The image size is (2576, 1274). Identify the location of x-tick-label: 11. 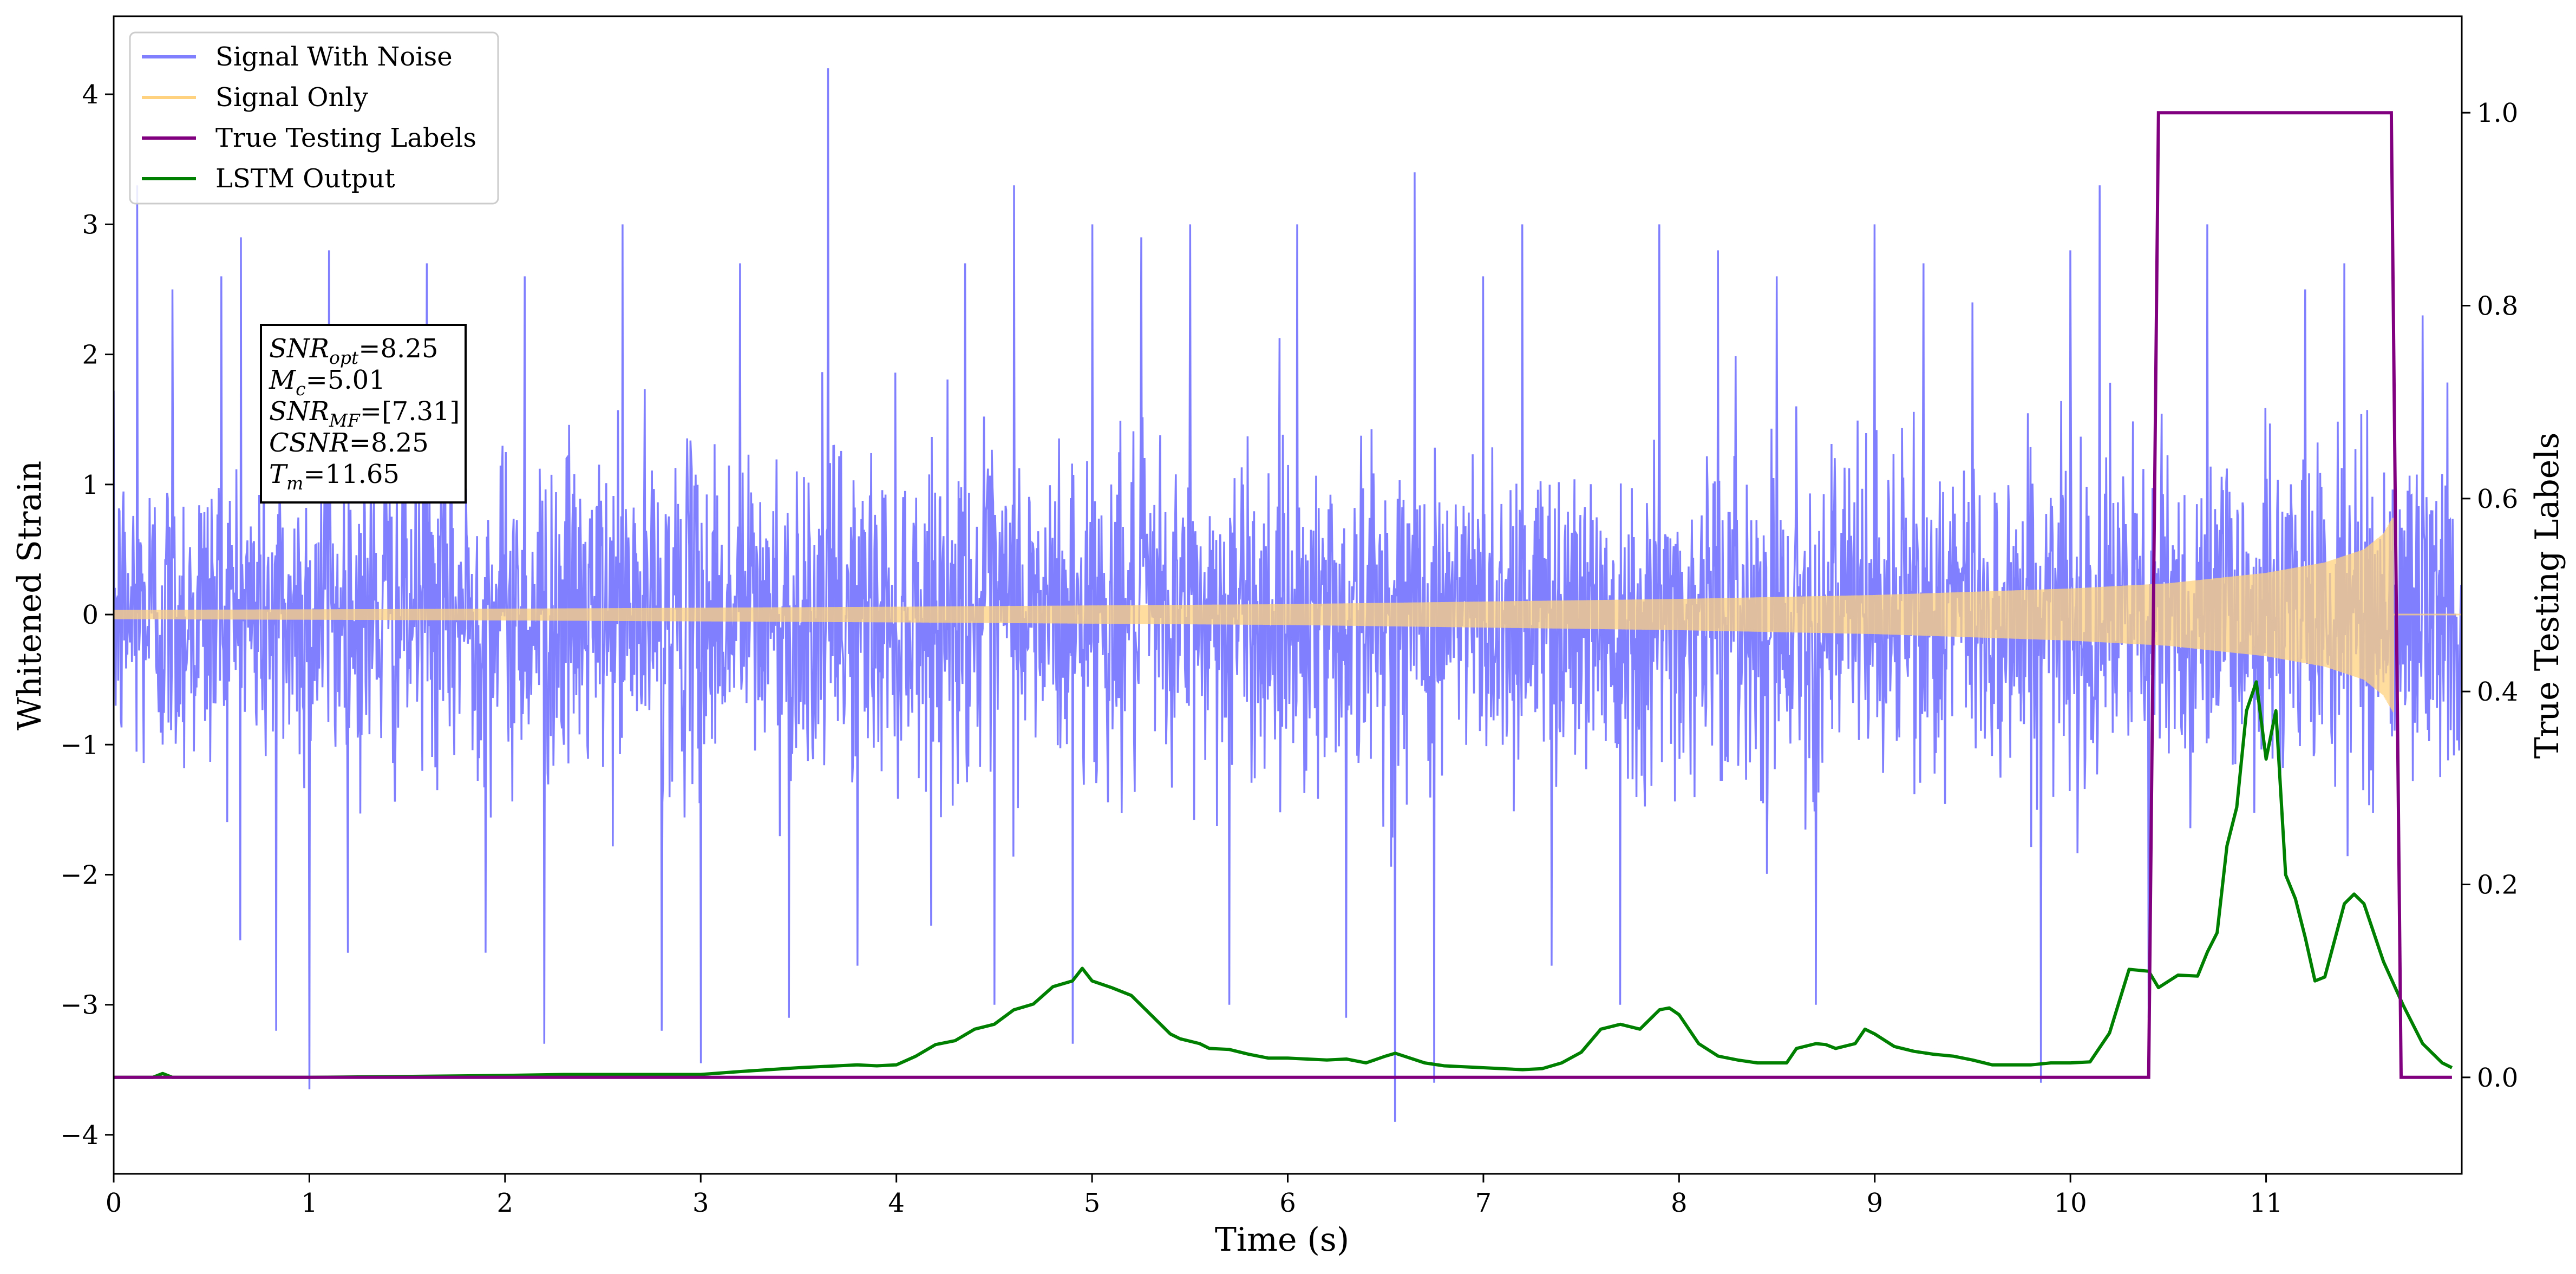
(2266, 1203).